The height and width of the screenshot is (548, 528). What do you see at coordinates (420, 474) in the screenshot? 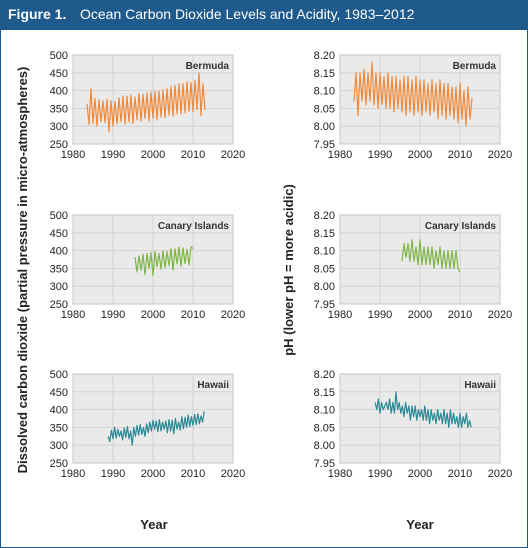
I see `hawaii-ph-x-tick-label: 2000` at bounding box center [420, 474].